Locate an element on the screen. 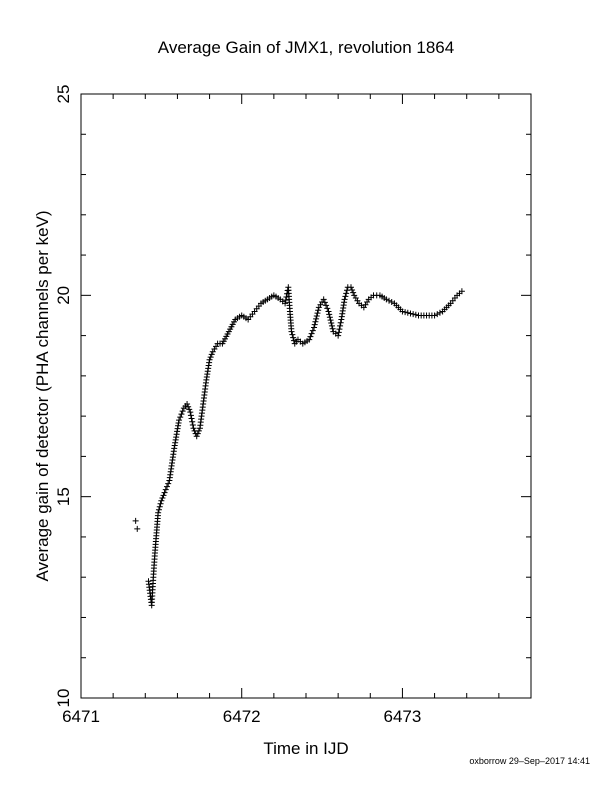 This screenshot has width=612, height=792. x-tick-label: 6473 is located at coordinates (403, 716).